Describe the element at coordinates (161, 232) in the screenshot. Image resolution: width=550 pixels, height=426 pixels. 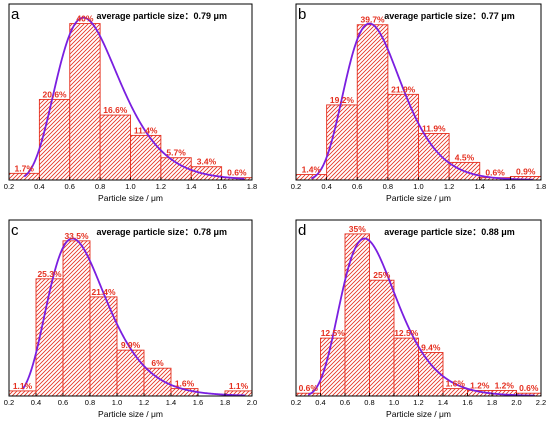
I see `average-size-annotation: average particle size：0.78 μm` at that location.